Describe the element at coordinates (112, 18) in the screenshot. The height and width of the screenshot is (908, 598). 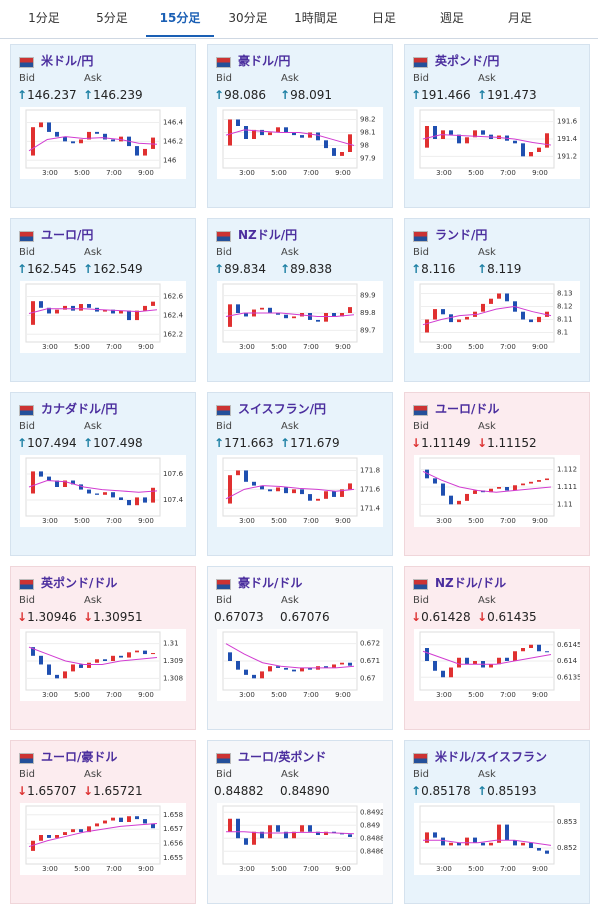
I see `tab: 5分足` at that location.